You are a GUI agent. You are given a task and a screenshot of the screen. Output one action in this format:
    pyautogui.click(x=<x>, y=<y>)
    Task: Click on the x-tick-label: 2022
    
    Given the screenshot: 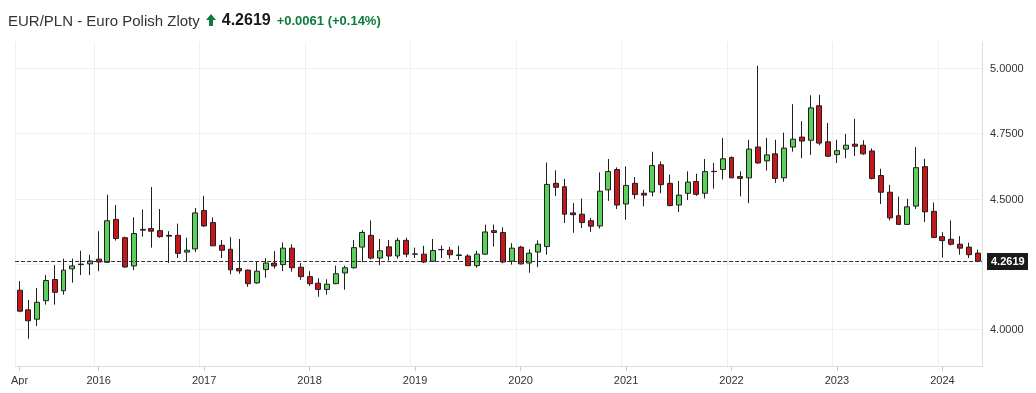 What is the action you would take?
    pyautogui.click(x=731, y=379)
    